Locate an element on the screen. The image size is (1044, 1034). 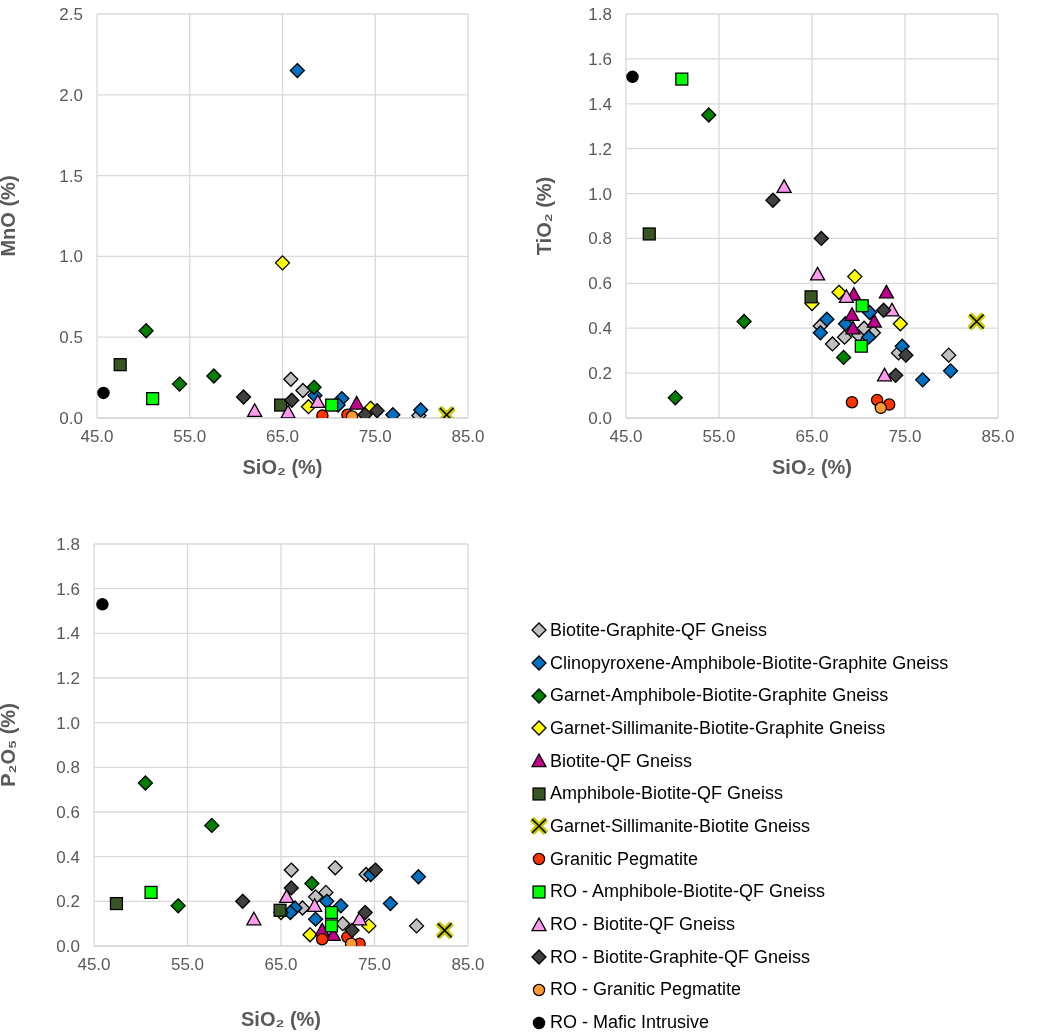
legend-label: Clinopyroxene-Amphibole-Biotite-Graphite Gneiss is located at coordinates (749, 663).